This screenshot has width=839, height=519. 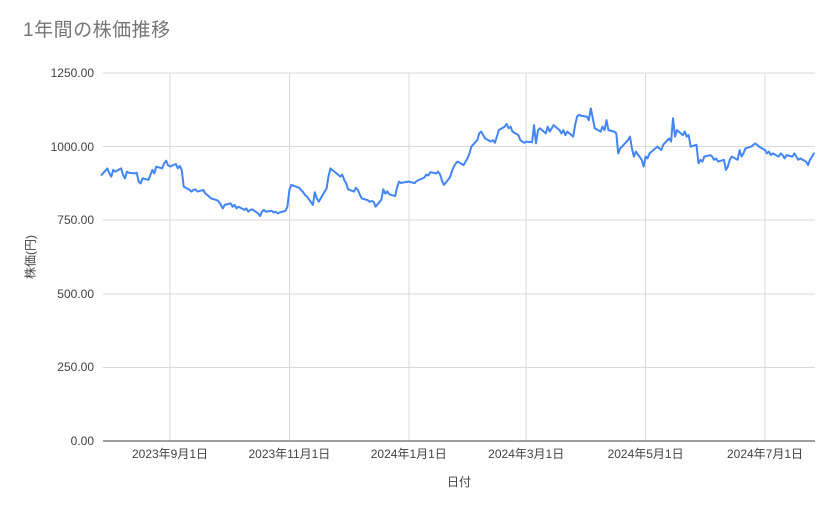 What do you see at coordinates (82, 441) in the screenshot?
I see `y-tick-label: 0.00` at bounding box center [82, 441].